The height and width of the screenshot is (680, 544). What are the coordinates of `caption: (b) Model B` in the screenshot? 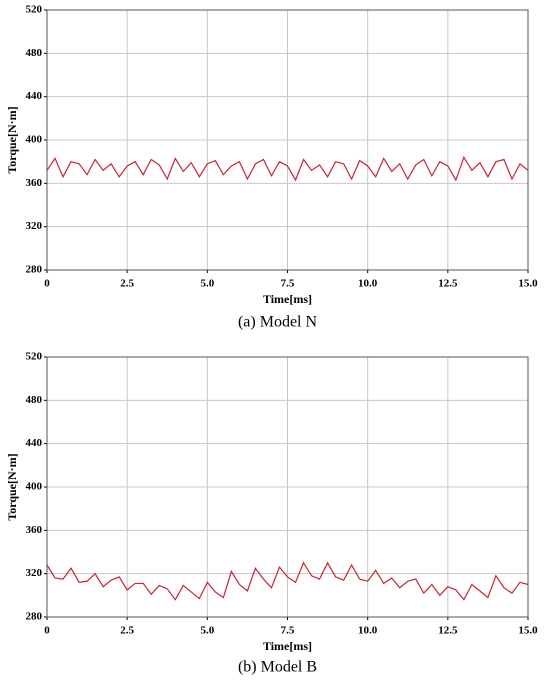 It's located at (277, 667).